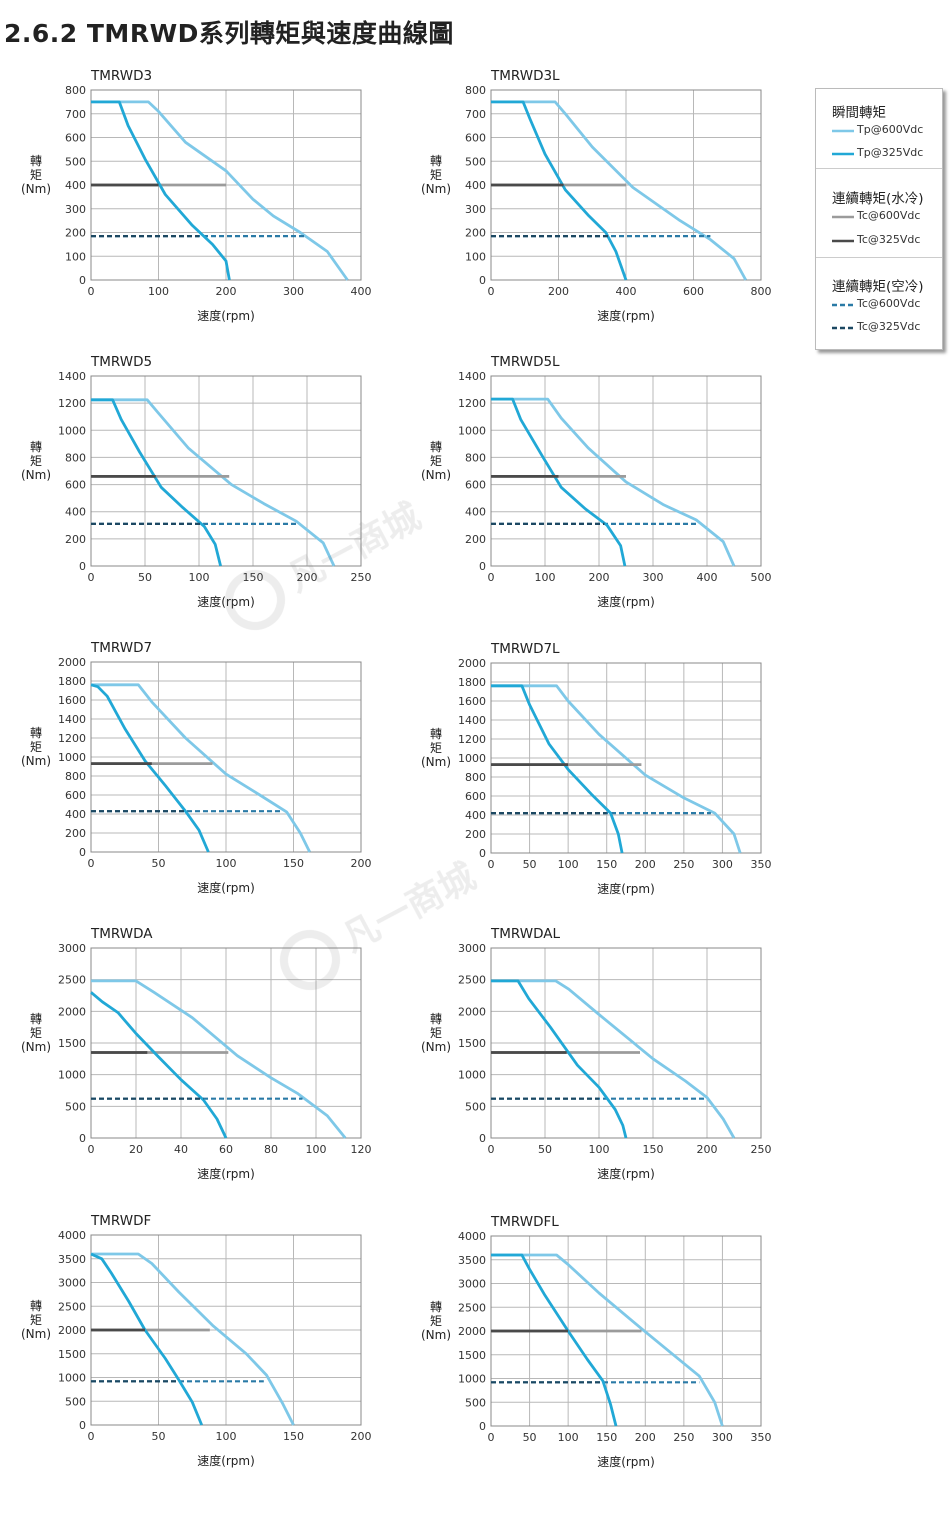 The height and width of the screenshot is (1533, 950). I want to click on x-tick-label: 150, so click(293, 863).